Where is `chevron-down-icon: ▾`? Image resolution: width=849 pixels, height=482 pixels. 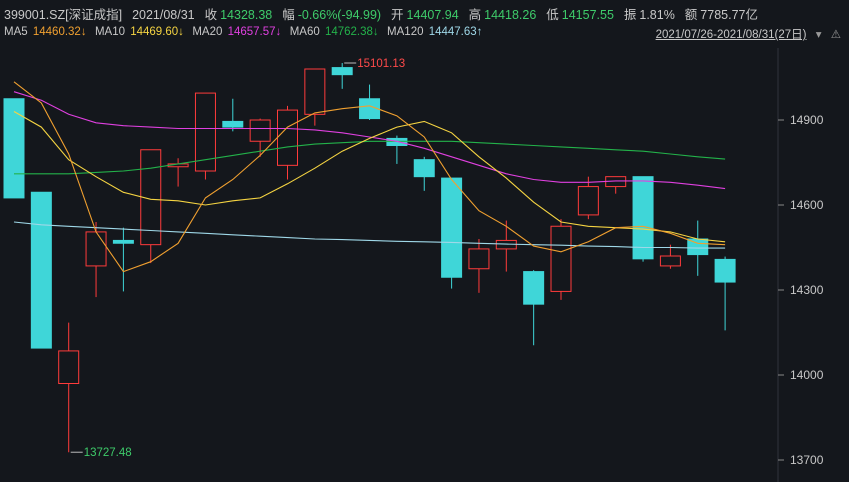
chevron-down-icon: ▾ is located at coordinates (818, 35).